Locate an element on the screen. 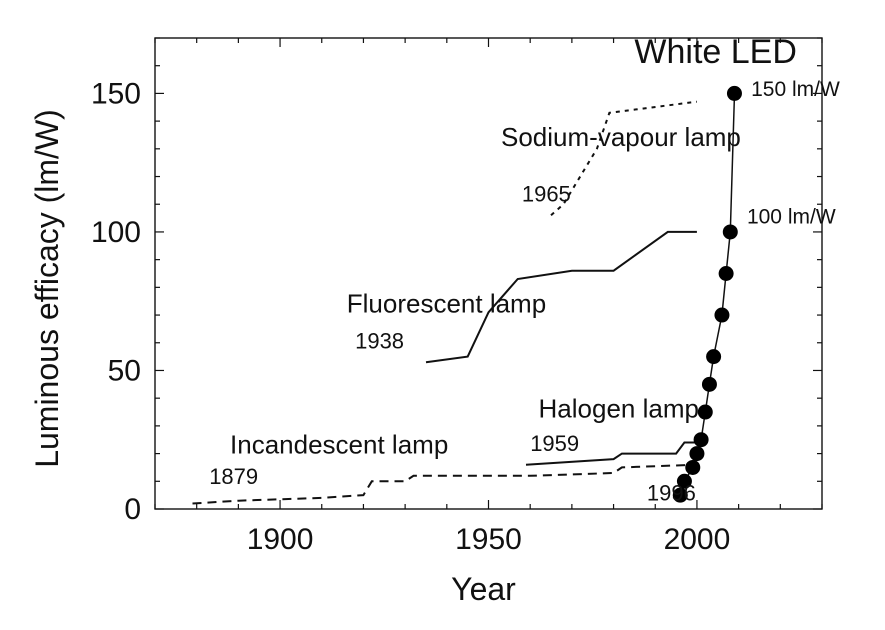 This screenshot has width=885, height=630. y-tick-label: 0 is located at coordinates (132, 509).